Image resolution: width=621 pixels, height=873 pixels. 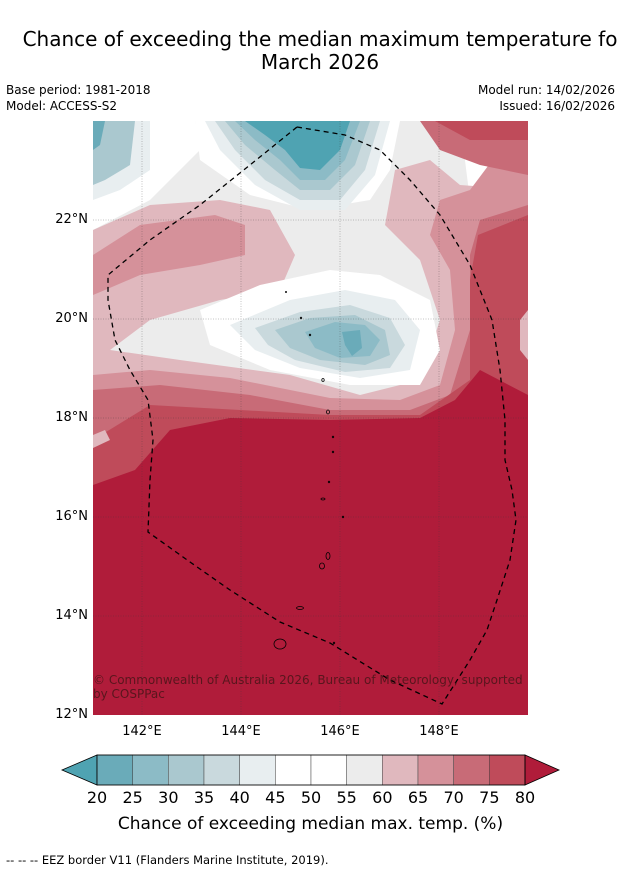 I want to click on colorbar-tick-label: 70, so click(x=453, y=797).